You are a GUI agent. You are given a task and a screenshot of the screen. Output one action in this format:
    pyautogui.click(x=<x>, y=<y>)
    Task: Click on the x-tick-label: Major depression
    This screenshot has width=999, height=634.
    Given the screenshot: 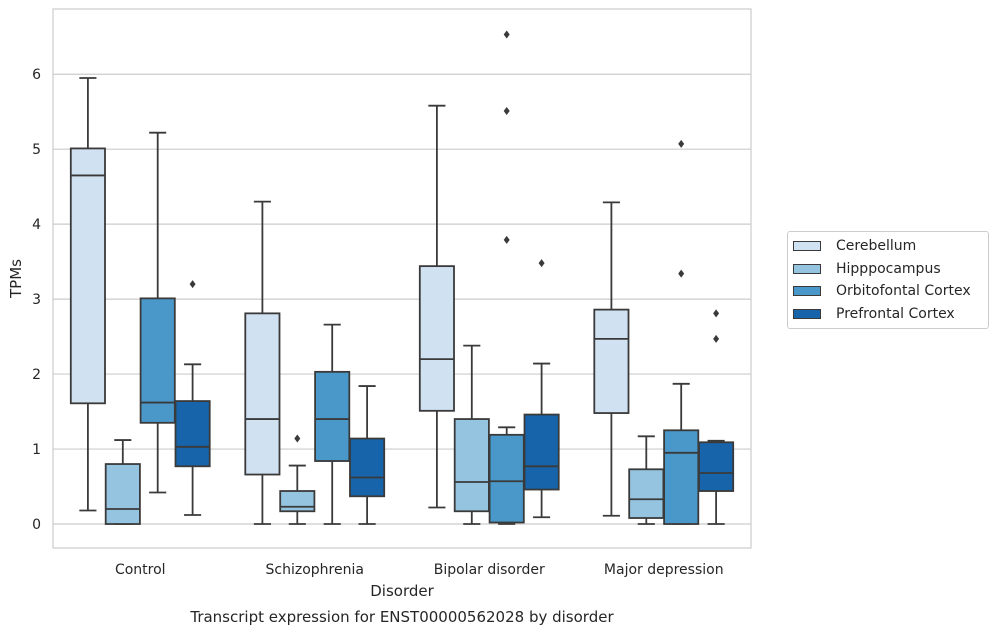 What is the action you would take?
    pyautogui.click(x=664, y=570)
    